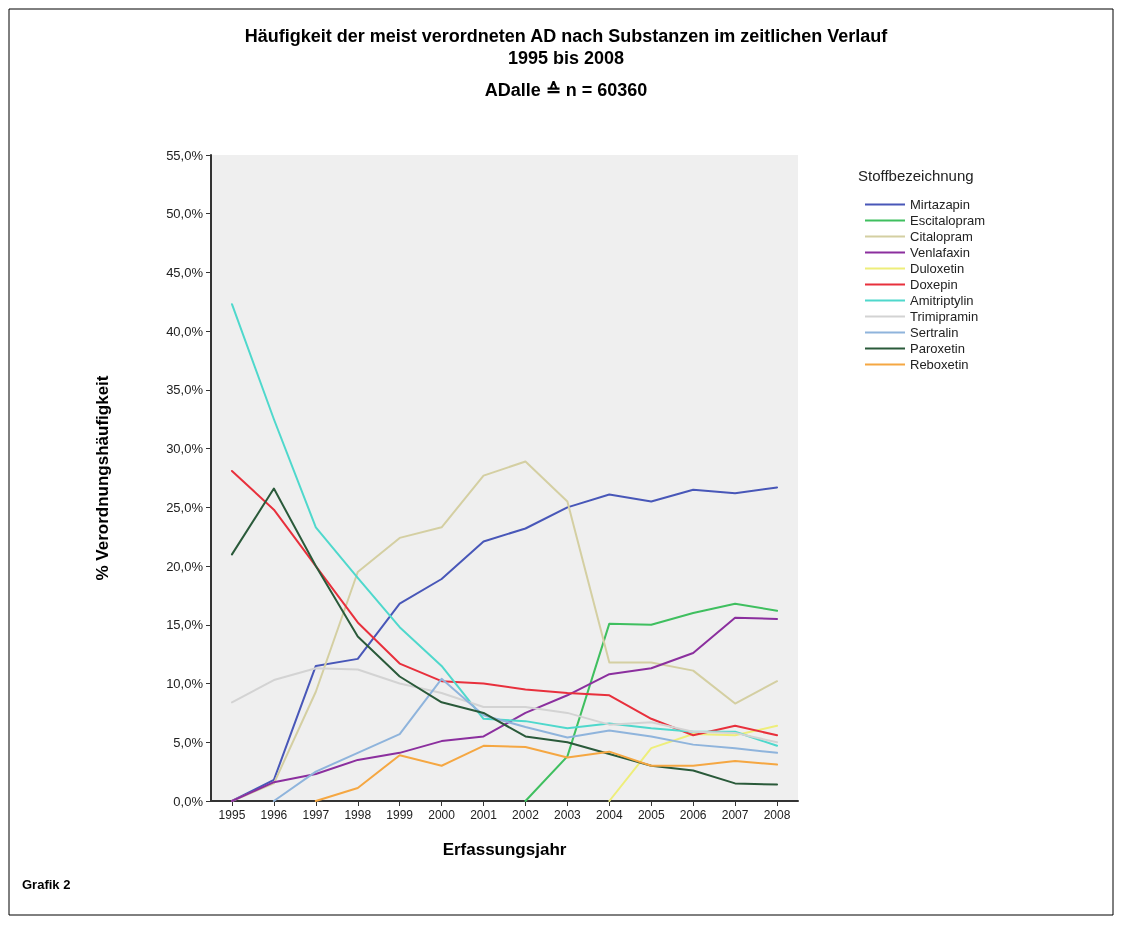 This screenshot has width=1122, height=925. Describe the element at coordinates (609, 815) in the screenshot. I see `x-tick-label: 2004` at that location.